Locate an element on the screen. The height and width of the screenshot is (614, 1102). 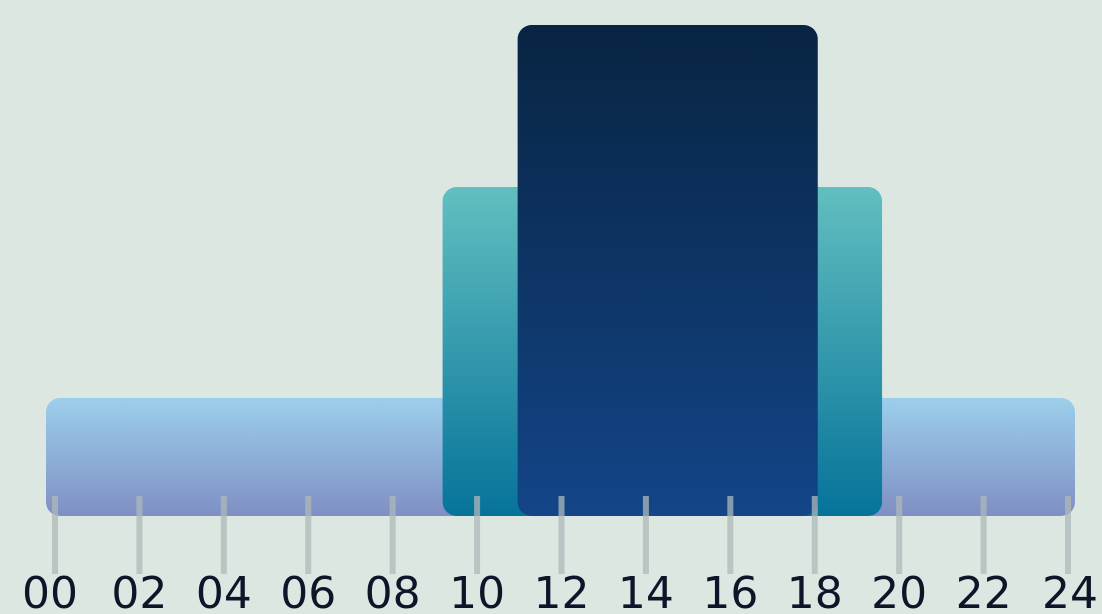
x-tick-label-16: 16 is located at coordinates (730, 591).